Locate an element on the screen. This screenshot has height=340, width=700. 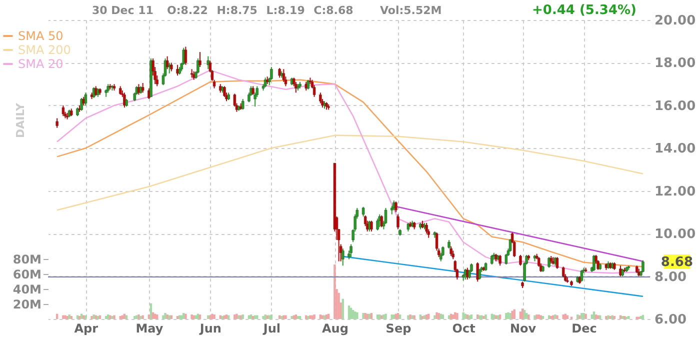
text: +0.44 (5.34%) is located at coordinates (584, 10).